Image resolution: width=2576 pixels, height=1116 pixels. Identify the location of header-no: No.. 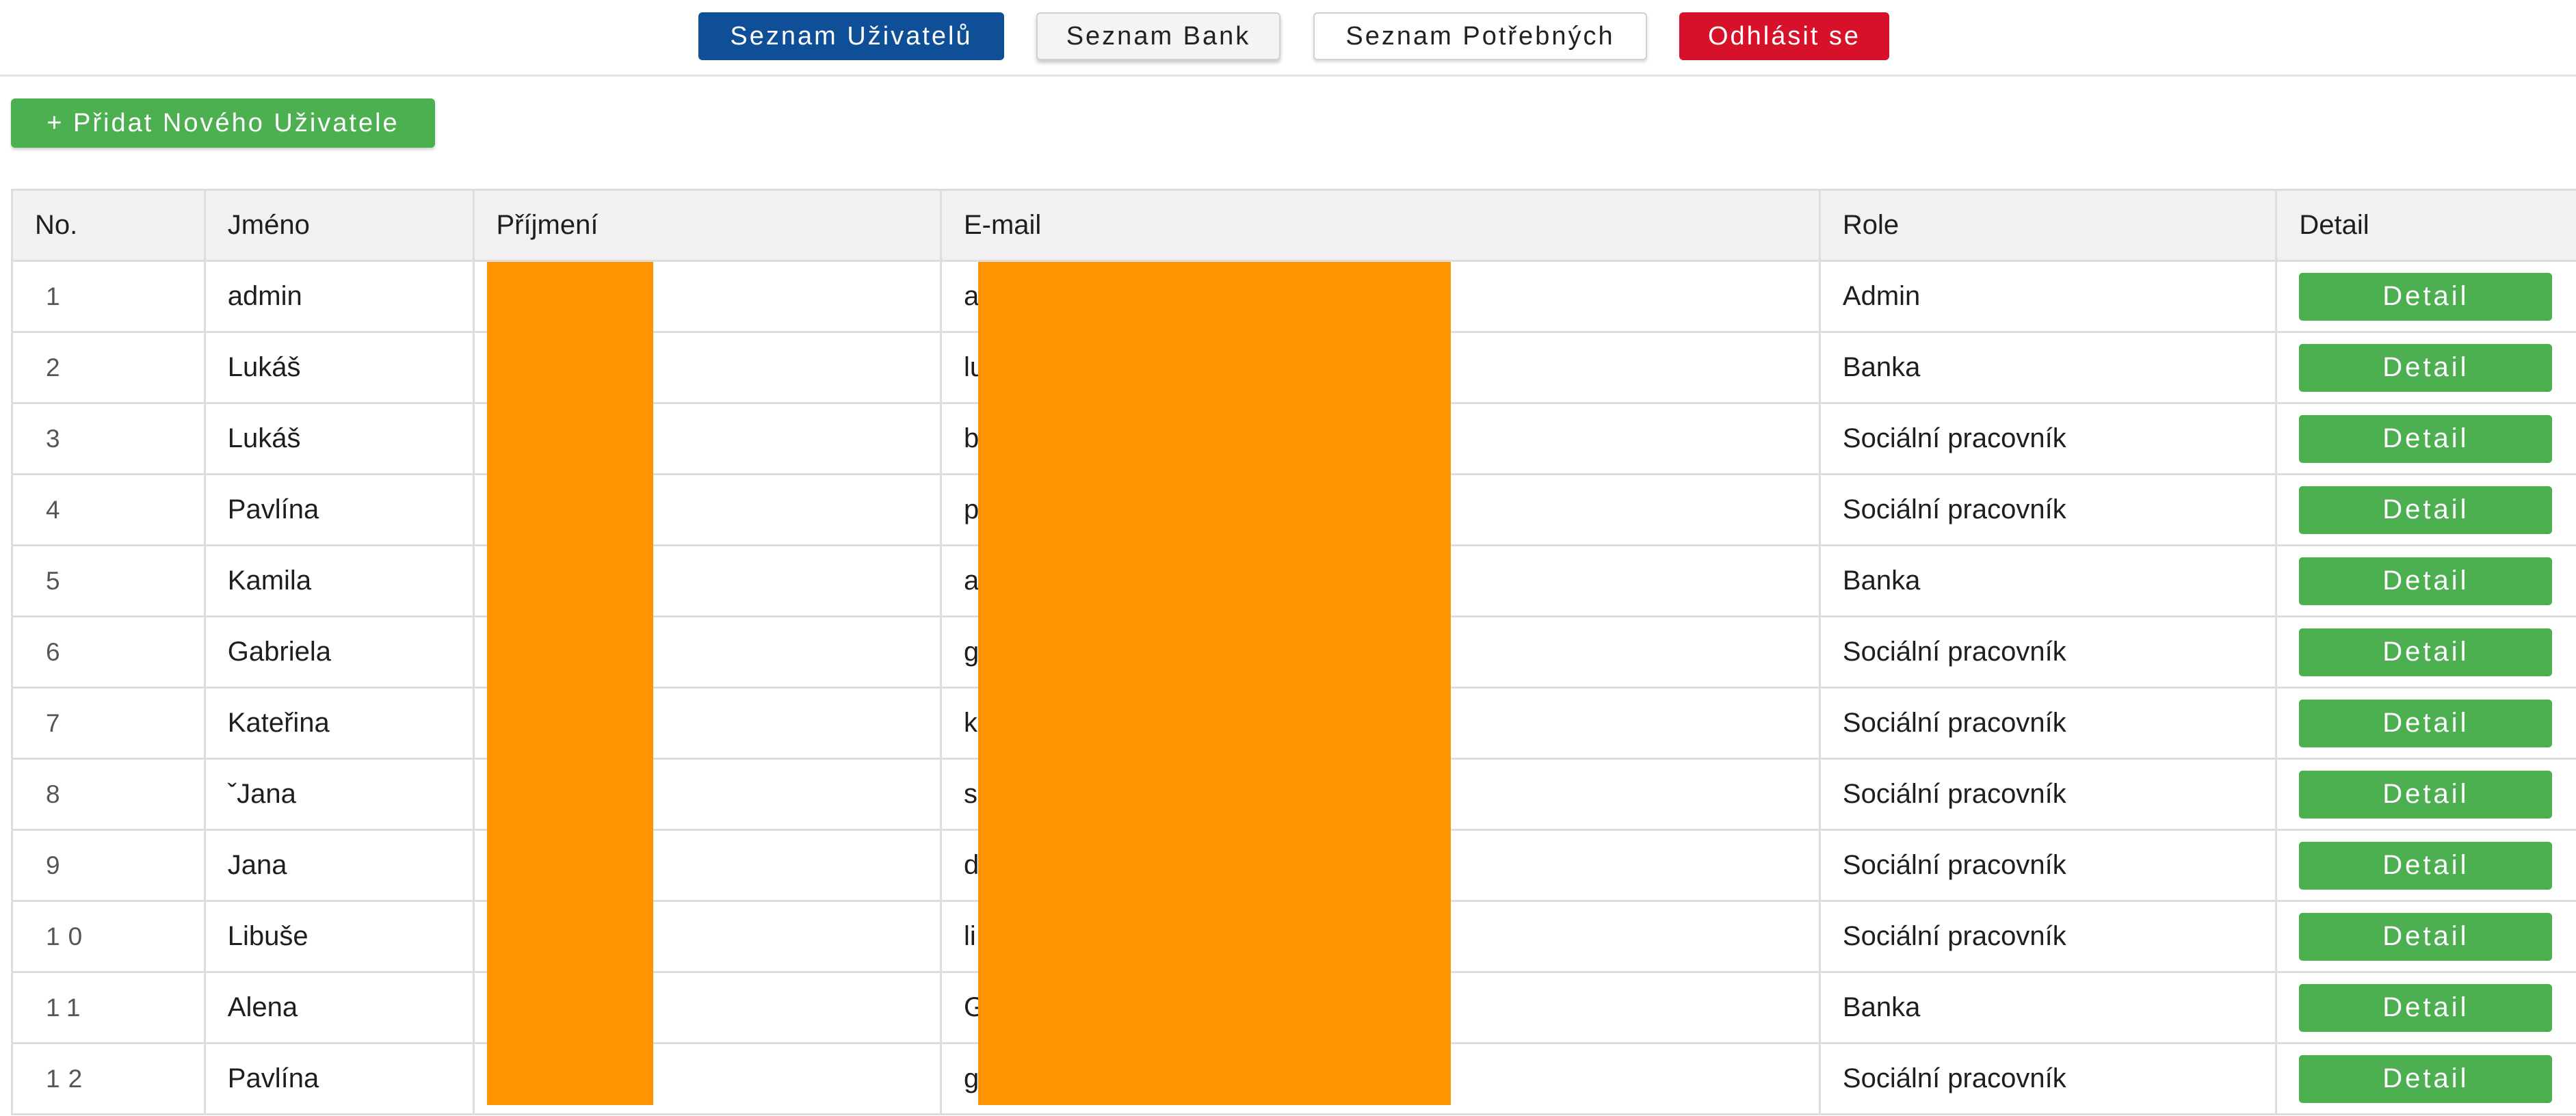
(109, 225).